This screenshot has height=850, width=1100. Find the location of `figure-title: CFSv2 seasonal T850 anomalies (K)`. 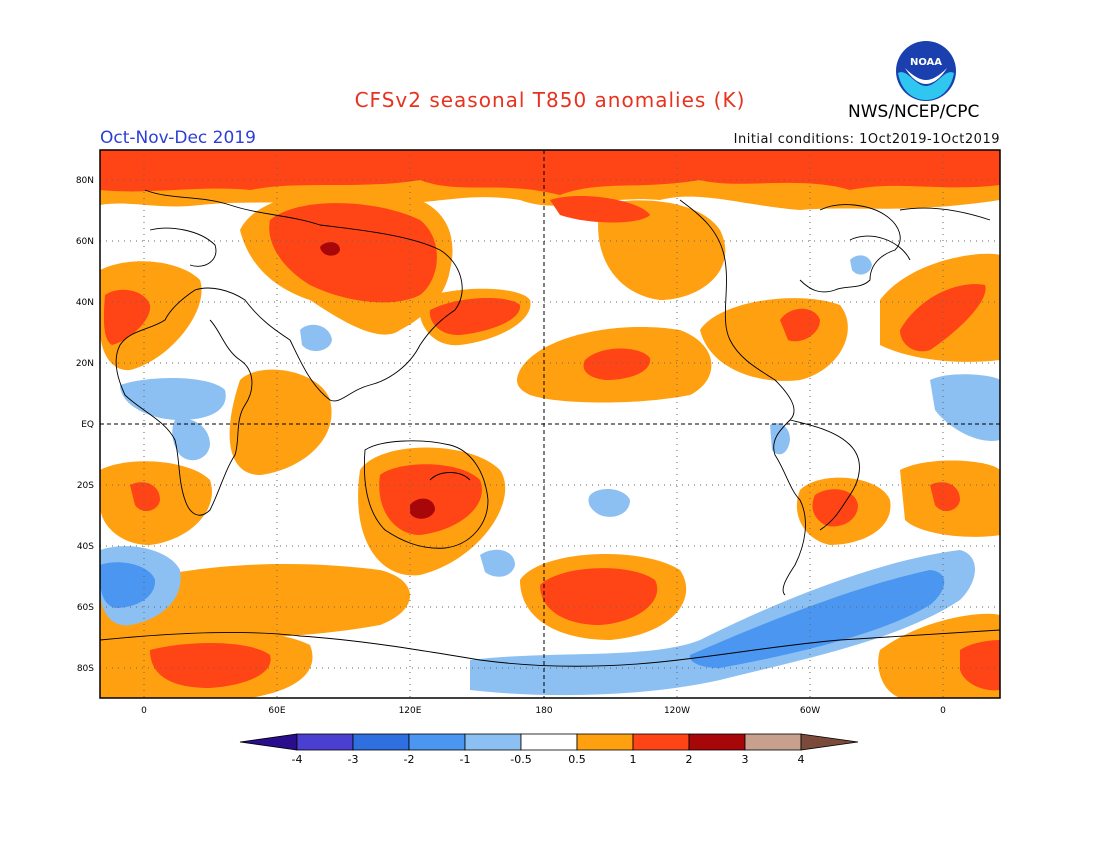

figure-title: CFSv2 seasonal T850 anomalies (K) is located at coordinates (550, 100).